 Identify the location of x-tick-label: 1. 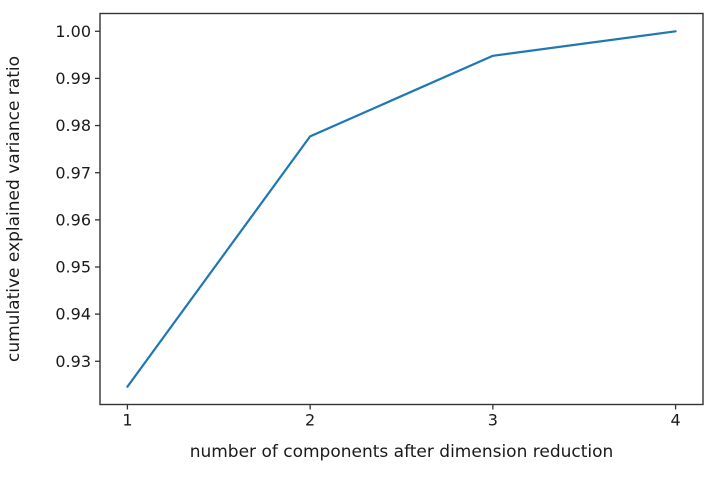
(127, 420).